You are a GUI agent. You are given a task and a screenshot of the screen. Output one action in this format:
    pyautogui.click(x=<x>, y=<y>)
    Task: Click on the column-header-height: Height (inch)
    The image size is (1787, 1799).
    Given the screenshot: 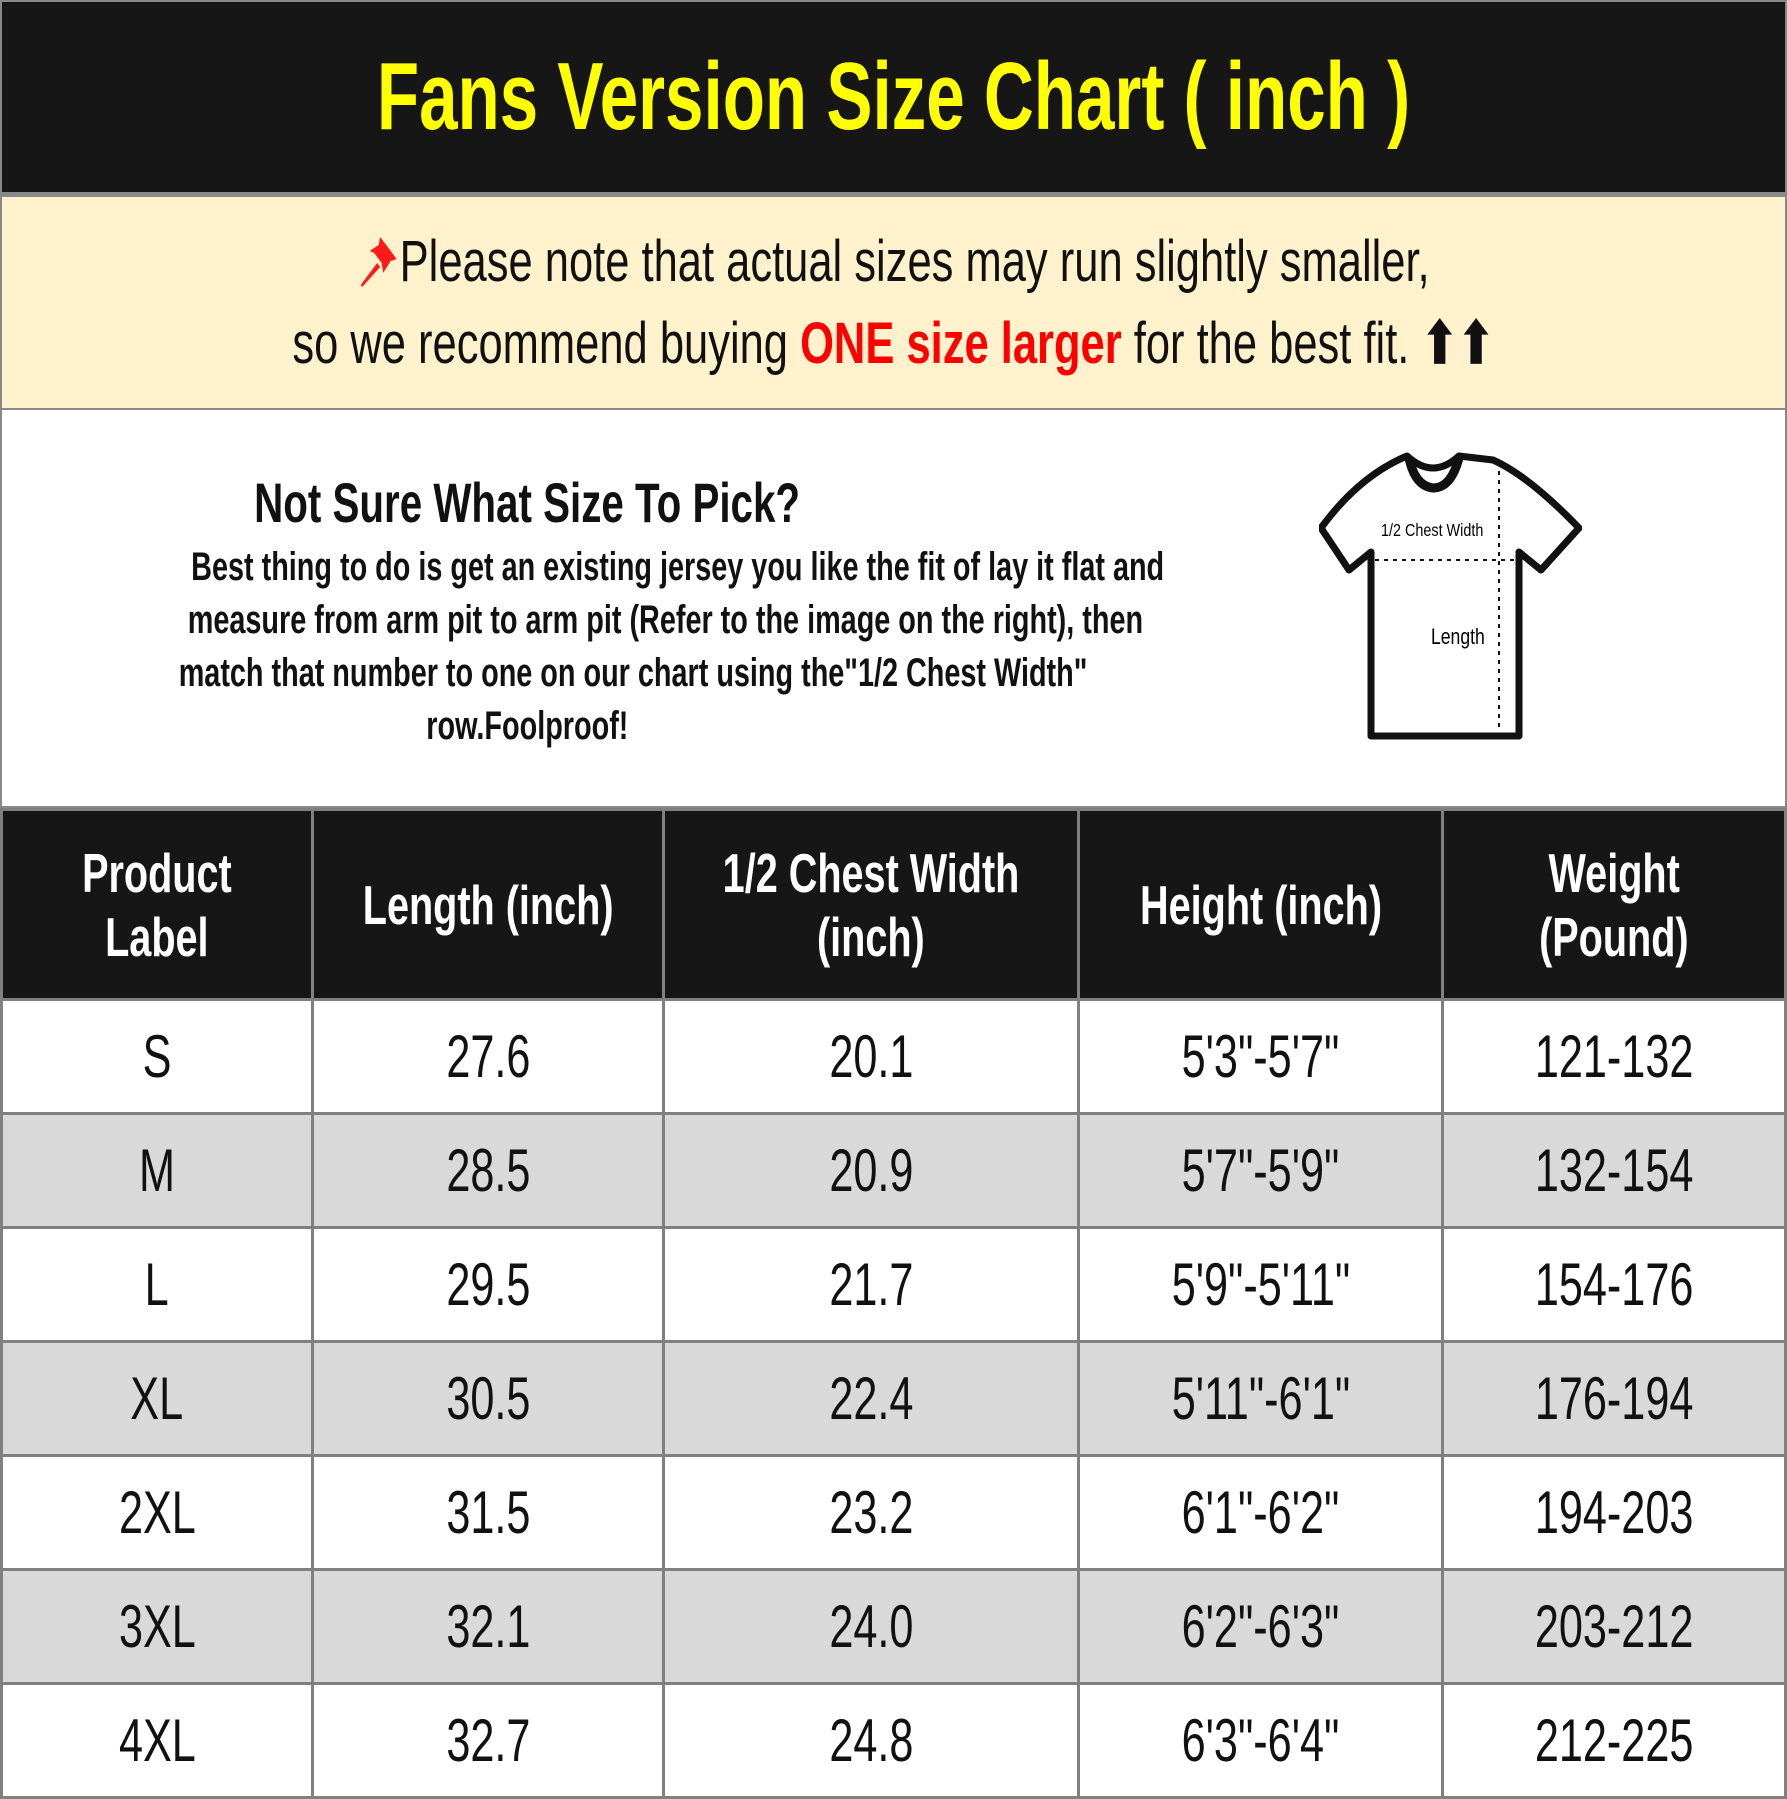 What is the action you would take?
    pyautogui.click(x=1261, y=904)
    